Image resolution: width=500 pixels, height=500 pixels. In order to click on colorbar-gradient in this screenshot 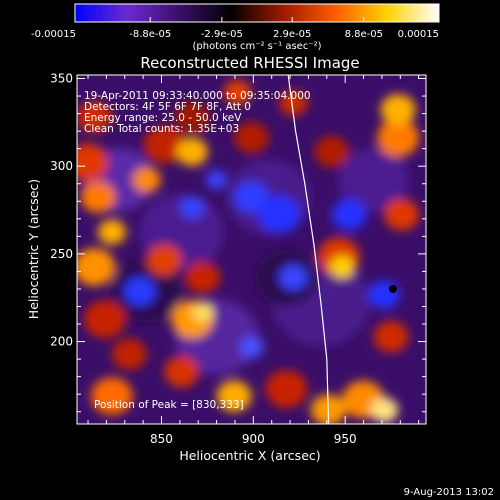, I will do `click(257, 13)`.